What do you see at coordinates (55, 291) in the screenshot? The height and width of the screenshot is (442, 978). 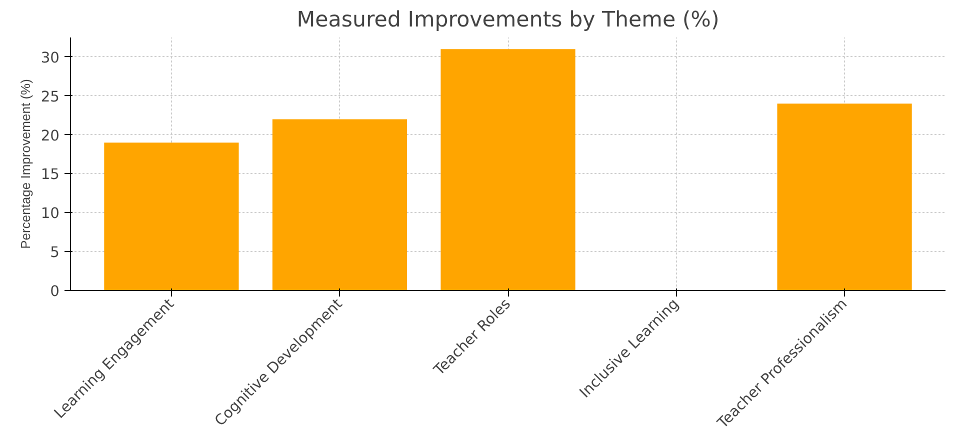 I see `y-tick-label: 0` at bounding box center [55, 291].